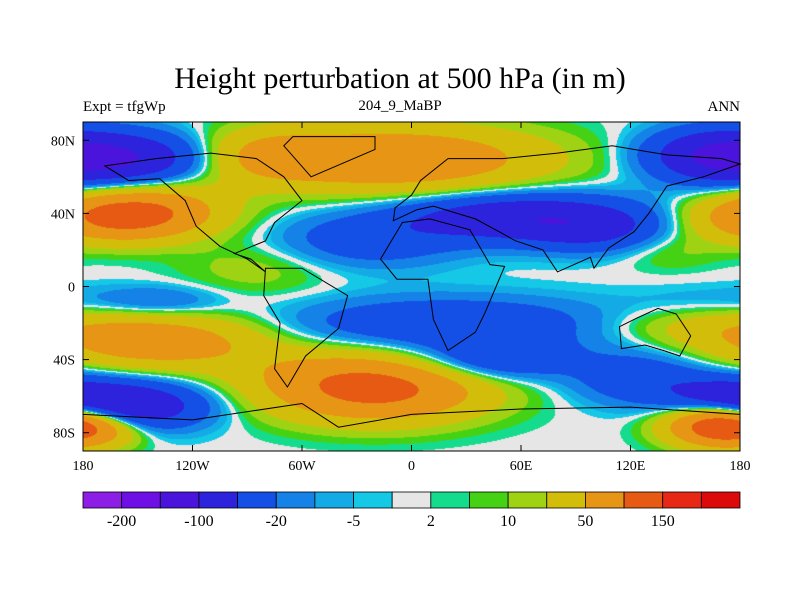  What do you see at coordinates (400, 78) in the screenshot?
I see `chart-title: Height perturbation at 500 hPa (in m)` at bounding box center [400, 78].